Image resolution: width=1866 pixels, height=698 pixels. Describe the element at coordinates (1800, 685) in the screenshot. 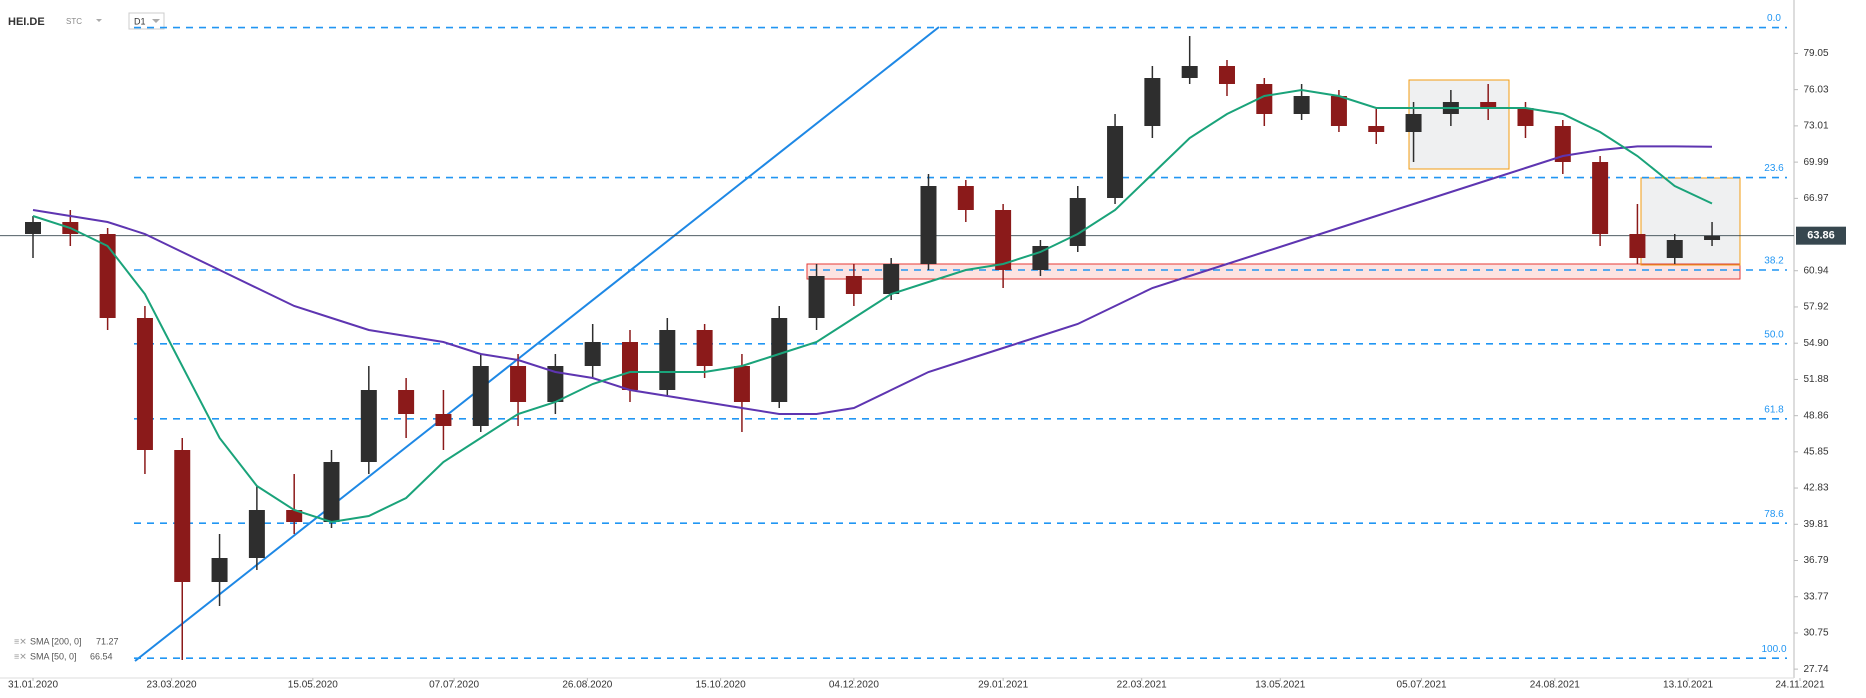

I see `x-tick-label: 24.11.2021` at that location.